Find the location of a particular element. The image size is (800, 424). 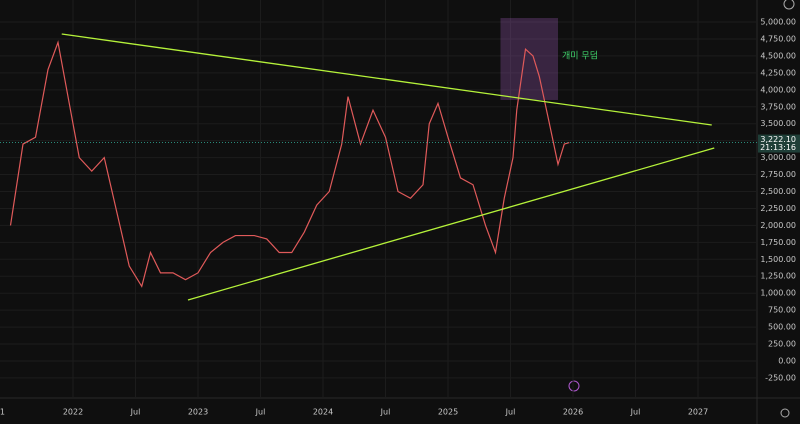

annotation-label: 개미 무덤 is located at coordinates (580, 56).